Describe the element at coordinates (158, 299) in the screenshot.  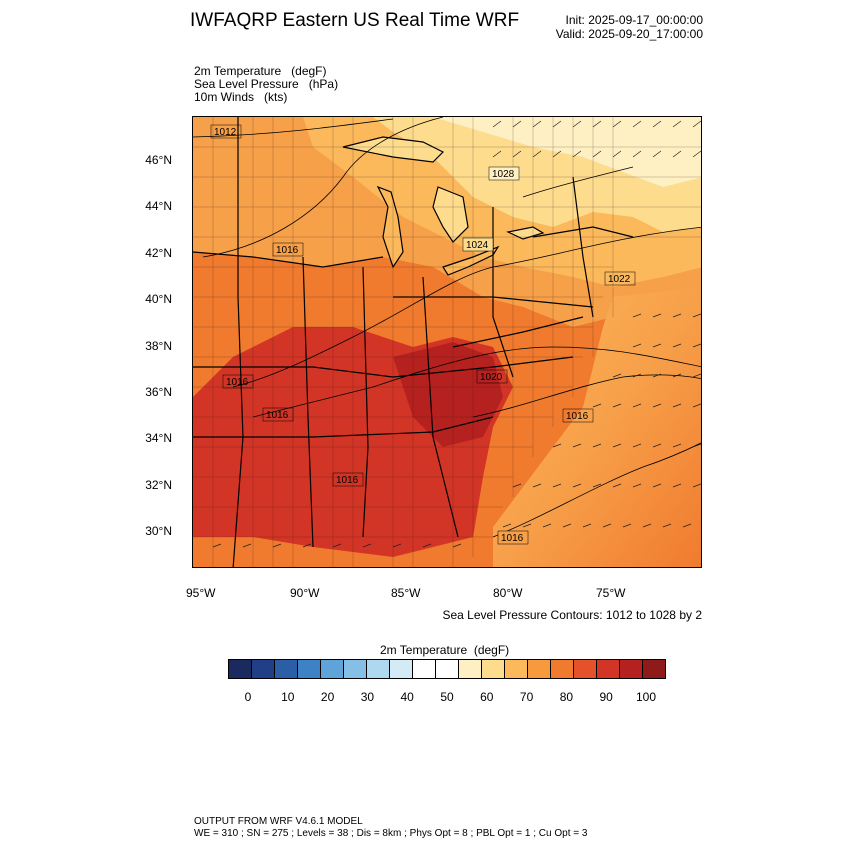
I see `lat-label: 40°N` at that location.